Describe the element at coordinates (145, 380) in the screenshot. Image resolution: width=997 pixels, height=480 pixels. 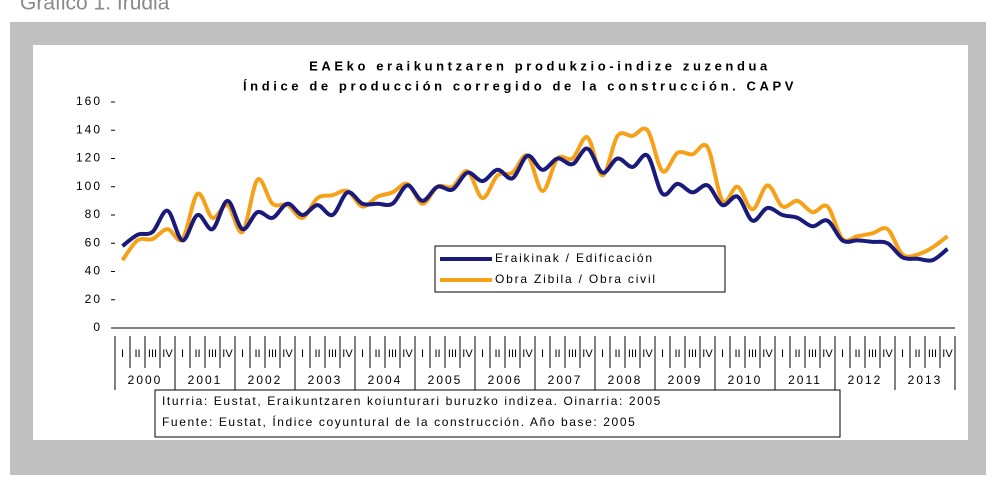
I see `year-label: 2000` at that location.